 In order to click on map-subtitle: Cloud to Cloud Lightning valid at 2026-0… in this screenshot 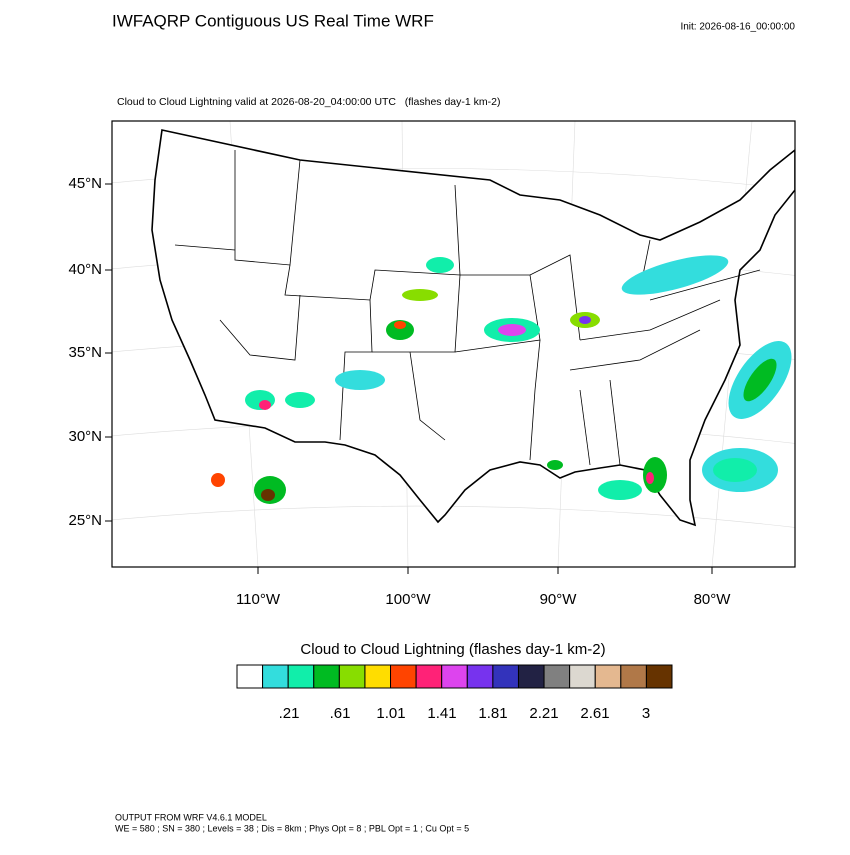, I will do `click(308, 102)`.